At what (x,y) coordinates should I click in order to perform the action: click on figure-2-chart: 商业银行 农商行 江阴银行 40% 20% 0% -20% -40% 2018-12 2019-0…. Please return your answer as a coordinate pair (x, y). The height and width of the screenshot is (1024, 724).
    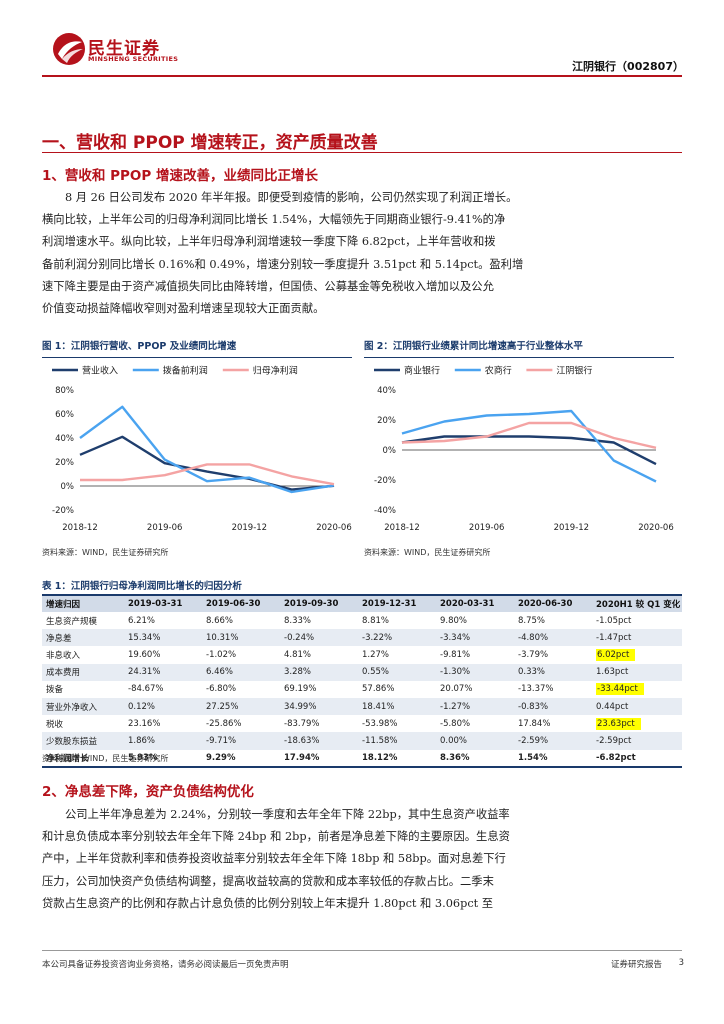
    Looking at the image, I should click on (524, 449).